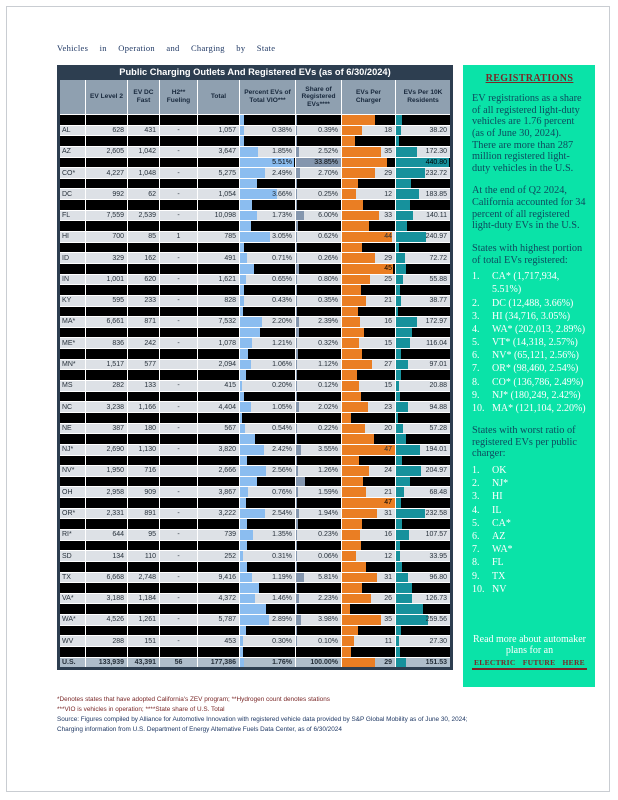  What do you see at coordinates (573, 662) in the screenshot?
I see `electric-future-link-here: HERE` at bounding box center [573, 662].